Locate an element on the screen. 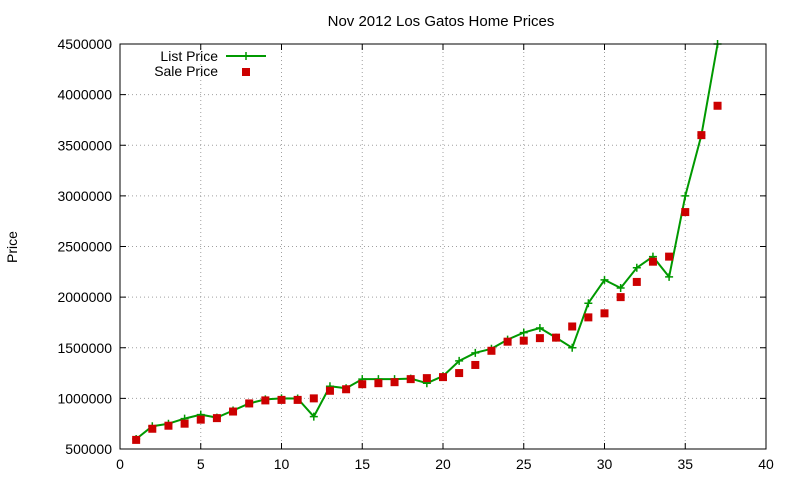 The image size is (800, 480). y-tick-label: 4000000 is located at coordinates (84, 95).